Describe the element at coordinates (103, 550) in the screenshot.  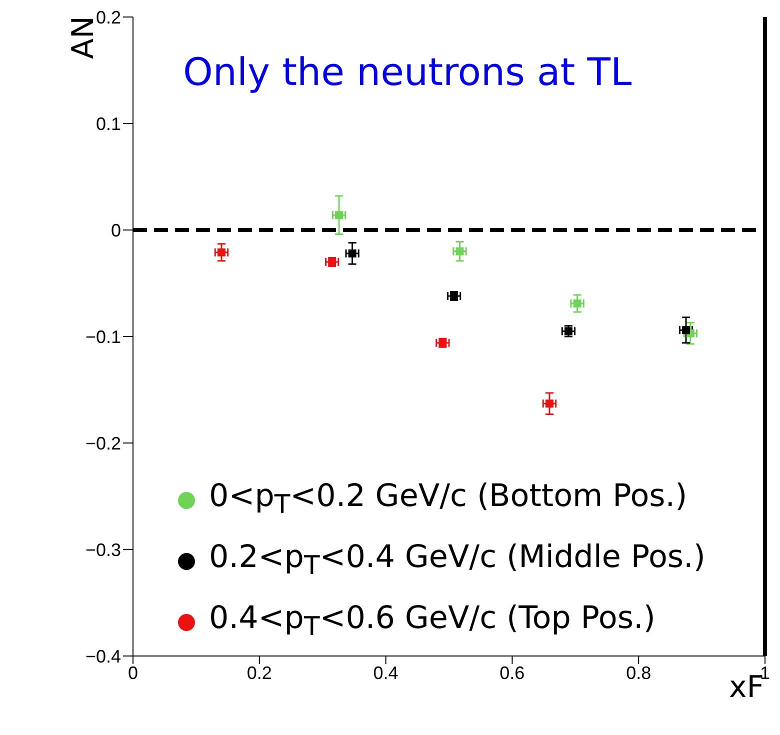
I see `y-tick-label: −0.3` at that location.